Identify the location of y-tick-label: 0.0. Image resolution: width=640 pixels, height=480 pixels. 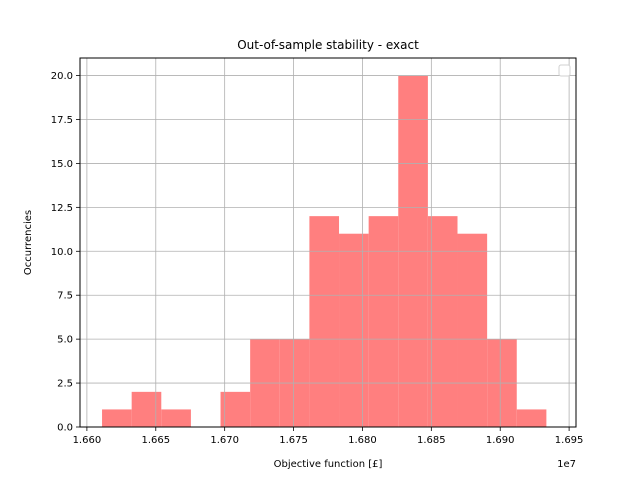
(65, 428).